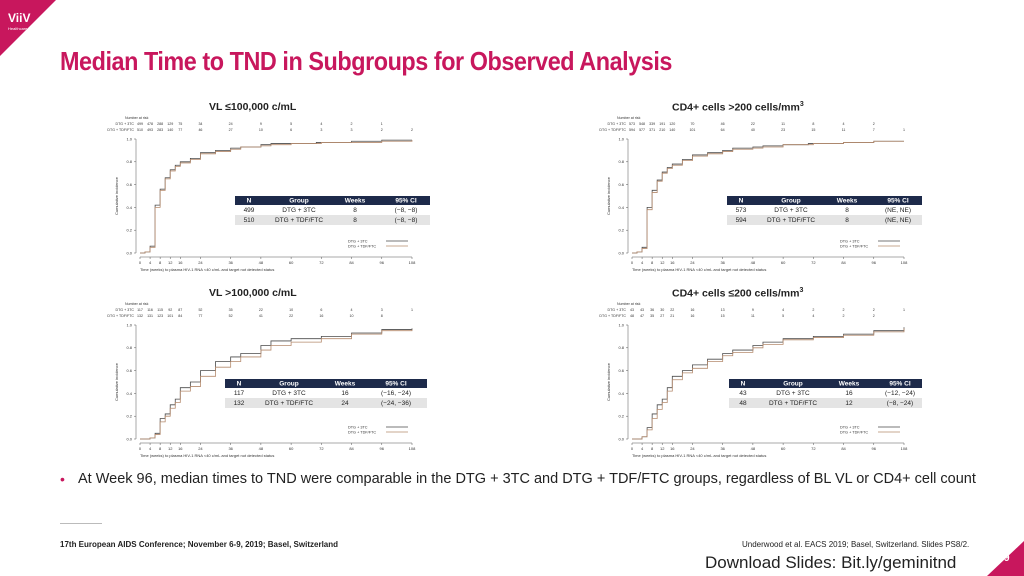 The image size is (1024, 576). Describe the element at coordinates (140, 310) in the screenshot. I see `risk-count: 117` at that location.